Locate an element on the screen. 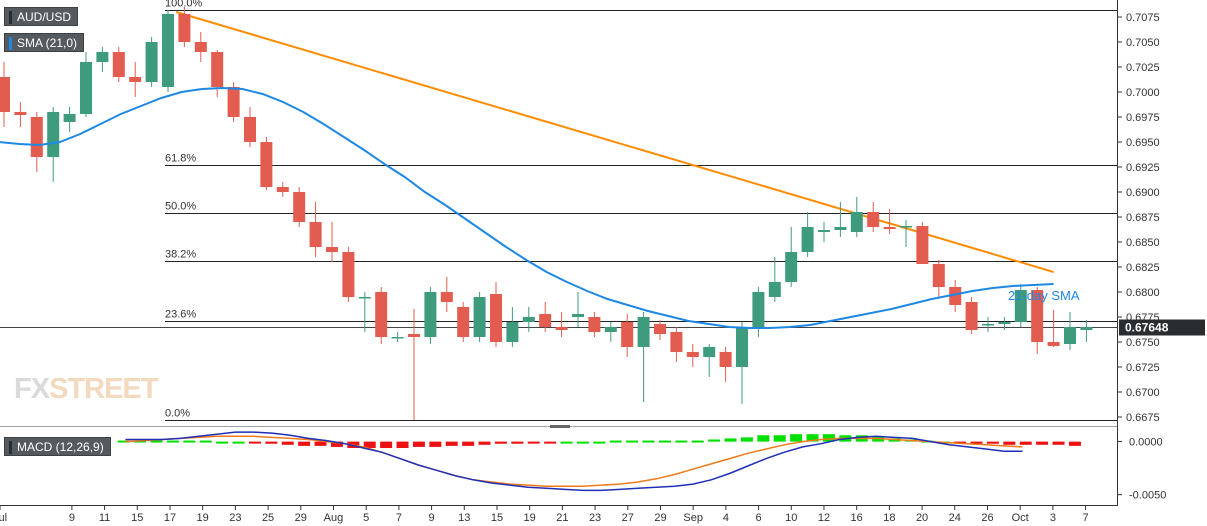  fib-label: 61.8% is located at coordinates (180, 159).